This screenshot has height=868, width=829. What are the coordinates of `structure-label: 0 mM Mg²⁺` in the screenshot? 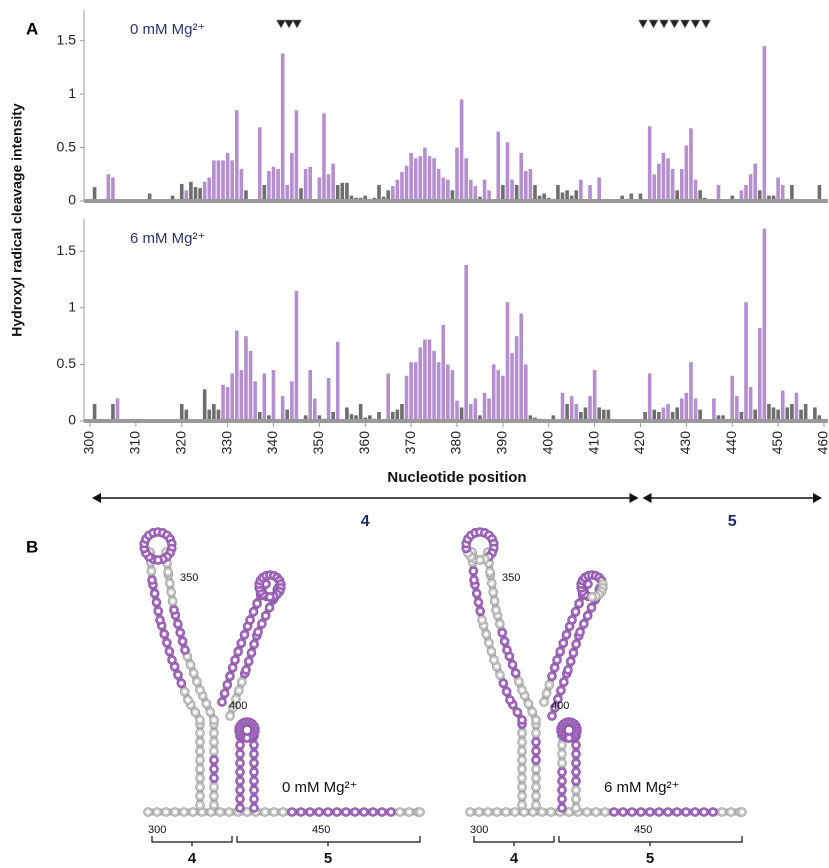 It's located at (319, 787).